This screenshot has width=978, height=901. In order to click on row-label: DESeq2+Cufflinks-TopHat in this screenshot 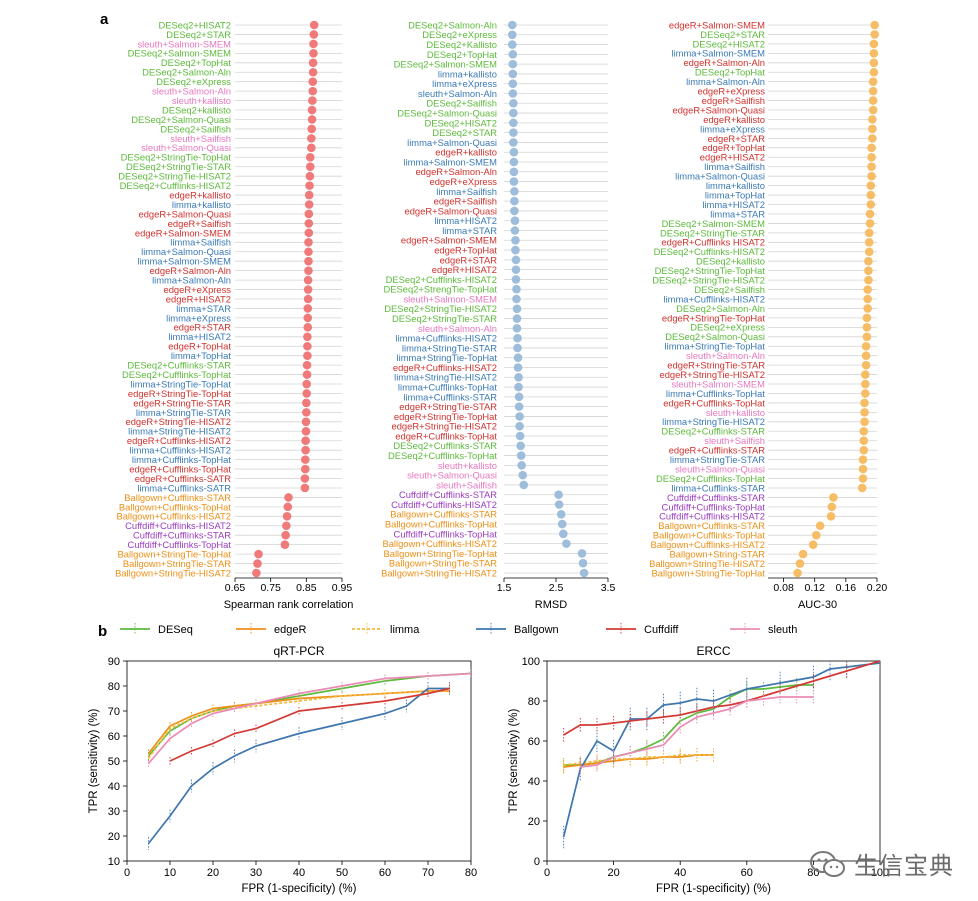, I will do `click(710, 478)`.